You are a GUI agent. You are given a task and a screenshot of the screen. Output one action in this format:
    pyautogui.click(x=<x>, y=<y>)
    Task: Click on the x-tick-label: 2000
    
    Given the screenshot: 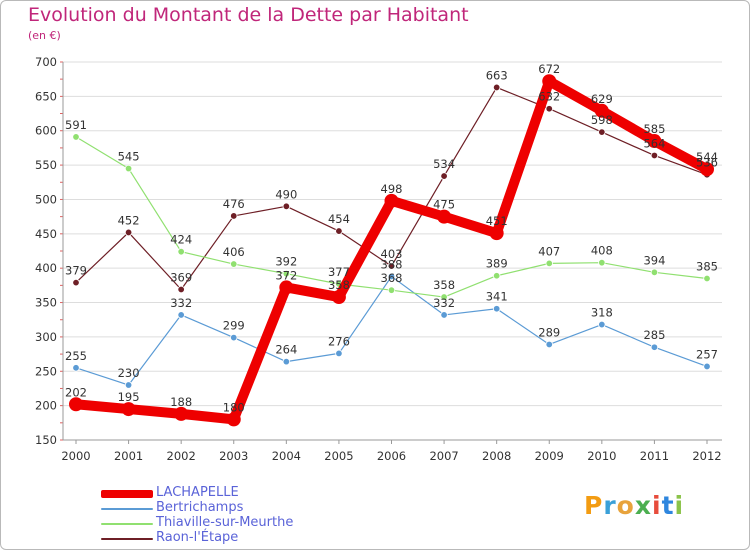 What is the action you would take?
    pyautogui.click(x=75, y=456)
    